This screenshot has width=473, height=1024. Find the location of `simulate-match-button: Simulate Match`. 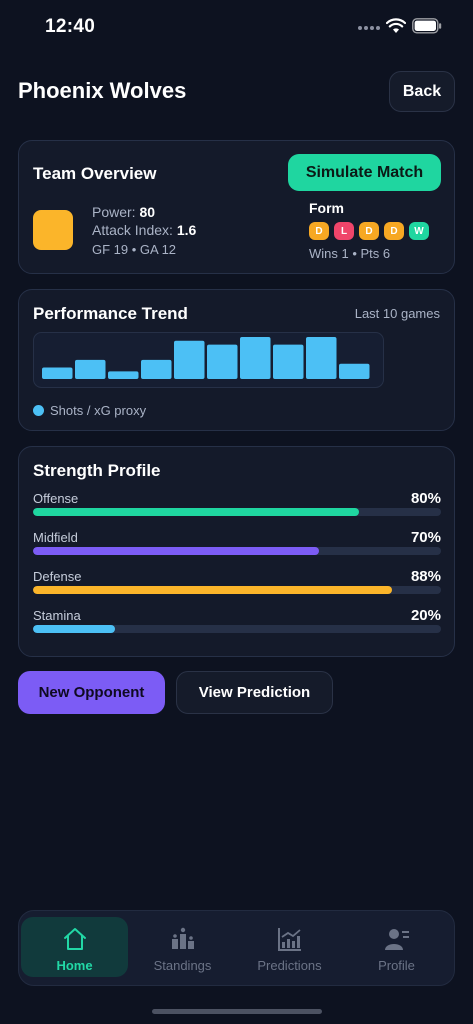

simulate-match-button: Simulate Match is located at coordinates (364, 172).